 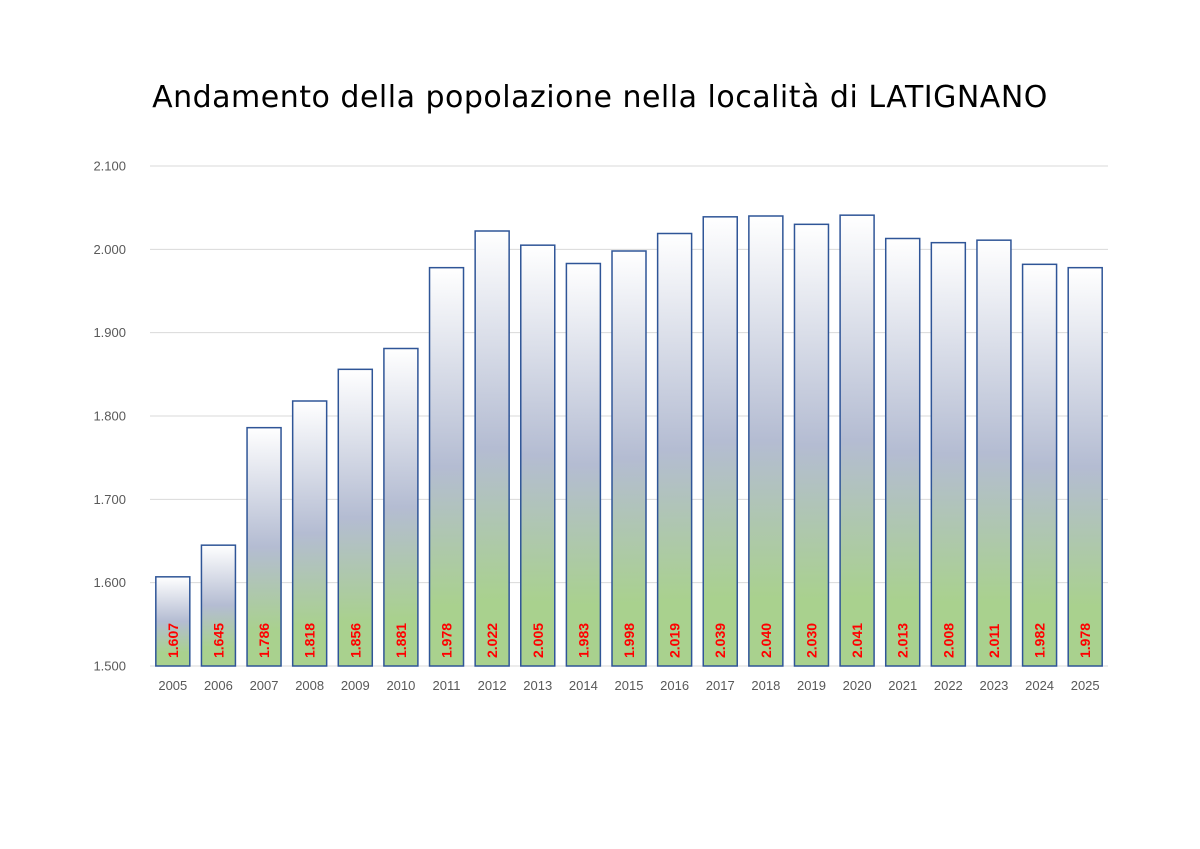 What do you see at coordinates (994, 641) in the screenshot?
I see `data-label-2023: 2.011` at bounding box center [994, 641].